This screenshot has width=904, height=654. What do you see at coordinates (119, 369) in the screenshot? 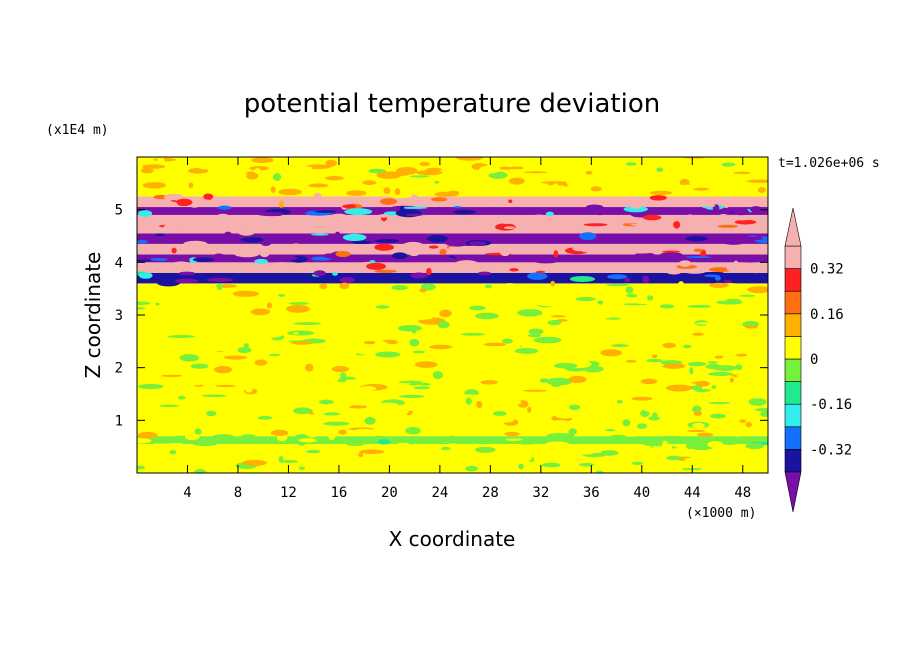
I see `y-tick-label: 2` at bounding box center [119, 369].